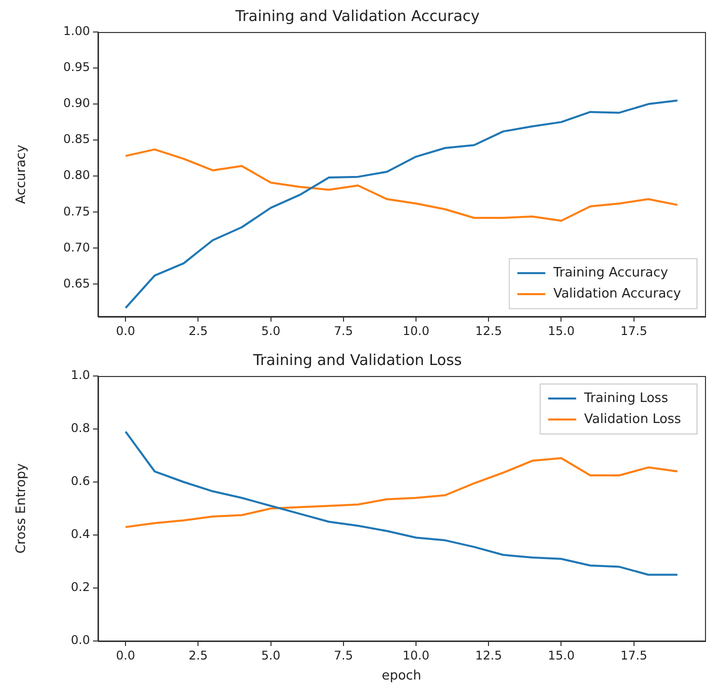  I want to click on y-axis-title: Accuracy, so click(22, 174).